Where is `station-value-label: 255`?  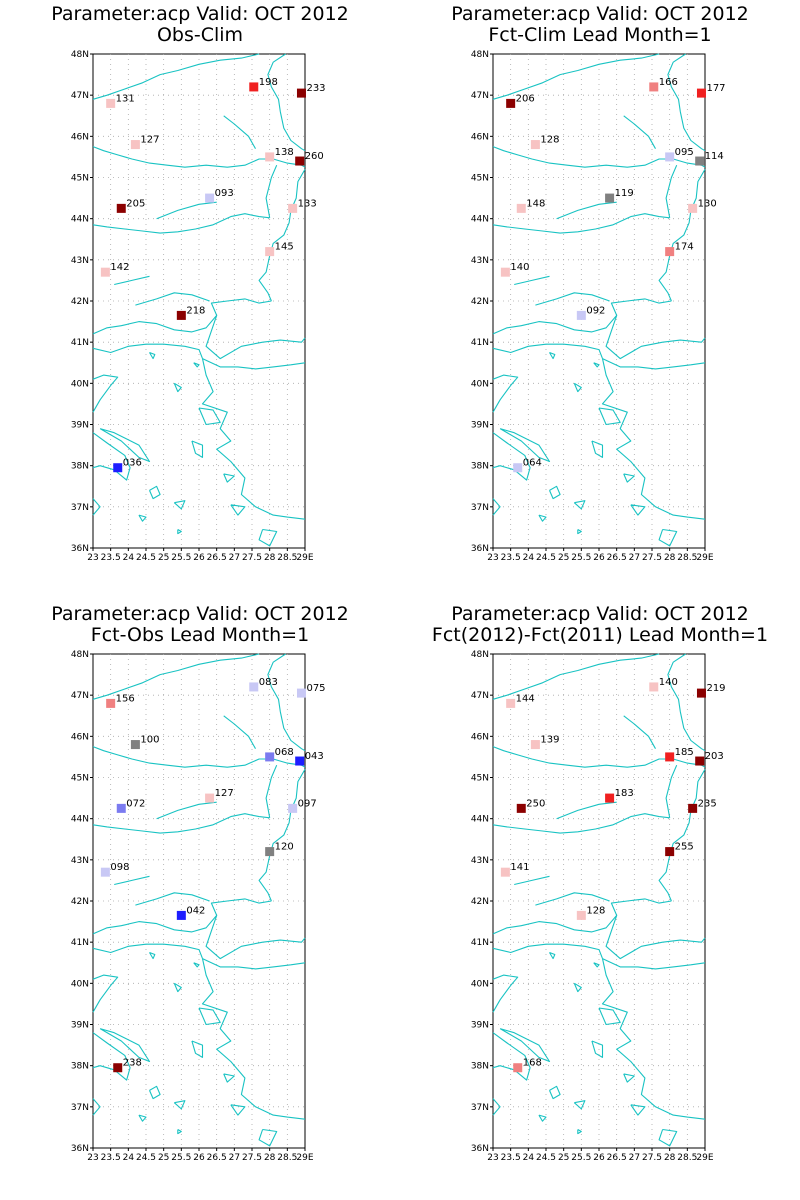
station-value-label: 255 is located at coordinates (684, 847).